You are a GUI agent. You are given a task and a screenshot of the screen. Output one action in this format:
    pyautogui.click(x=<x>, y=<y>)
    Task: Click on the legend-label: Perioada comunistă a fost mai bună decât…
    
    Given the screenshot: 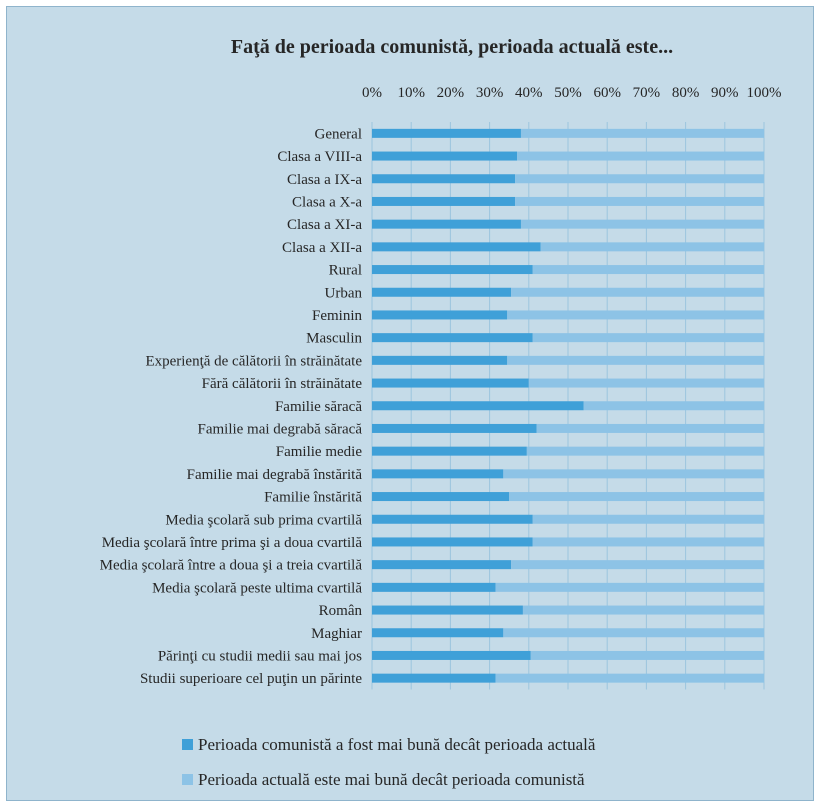 What is the action you would take?
    pyautogui.click(x=397, y=744)
    